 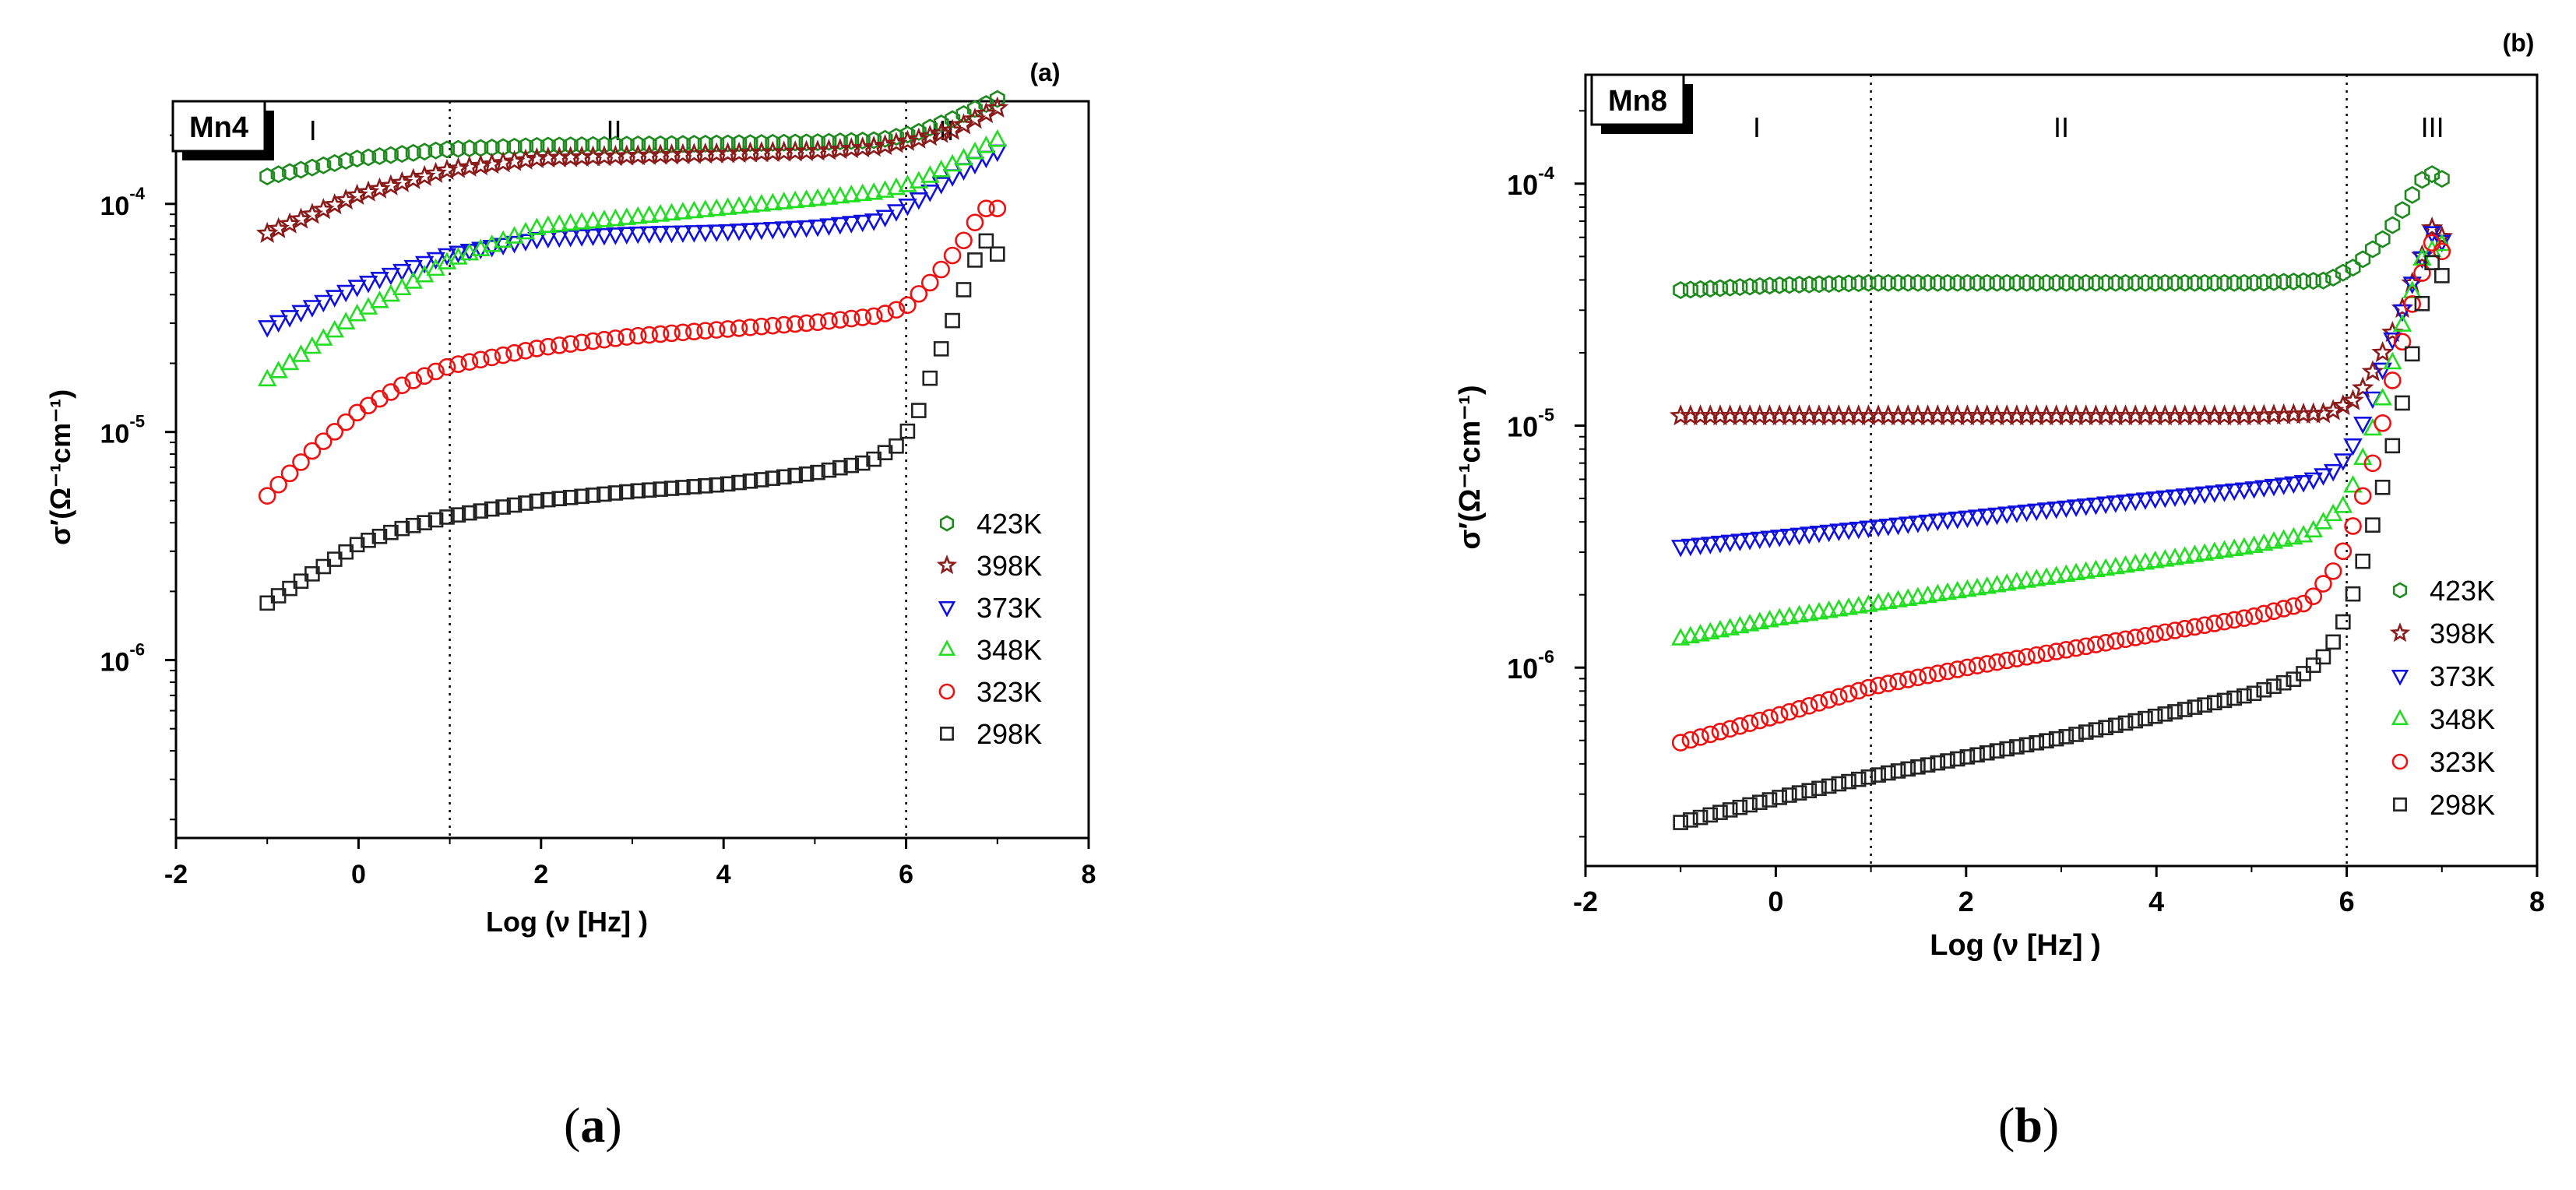 What do you see at coordinates (2347, 901) in the screenshot?
I see `x-tick-label: 6` at bounding box center [2347, 901].